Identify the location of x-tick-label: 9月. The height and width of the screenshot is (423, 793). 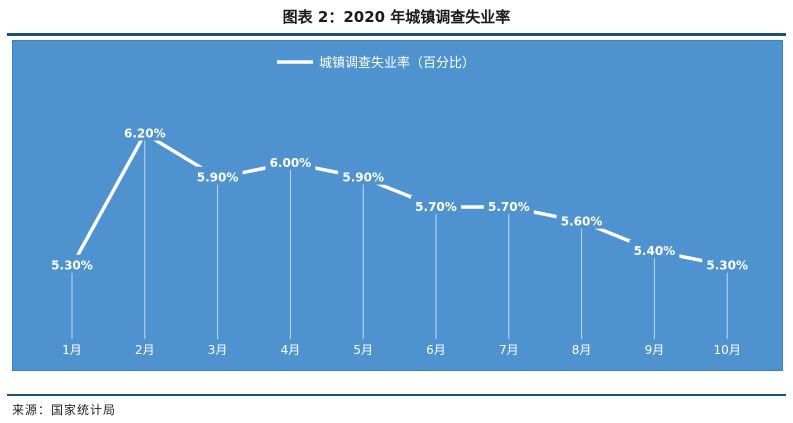
(655, 350).